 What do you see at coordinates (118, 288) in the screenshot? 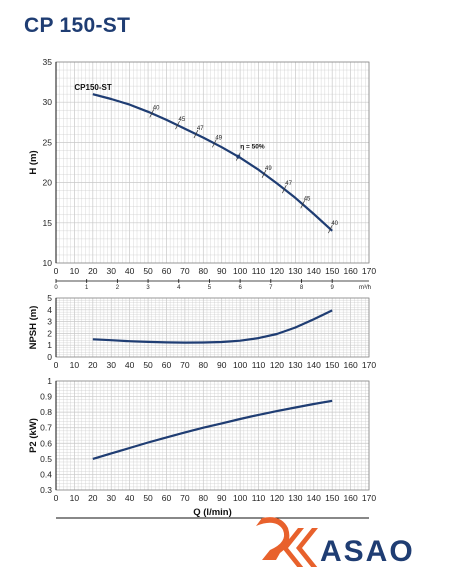
I see `secondary-tick-label: 2` at bounding box center [118, 288].